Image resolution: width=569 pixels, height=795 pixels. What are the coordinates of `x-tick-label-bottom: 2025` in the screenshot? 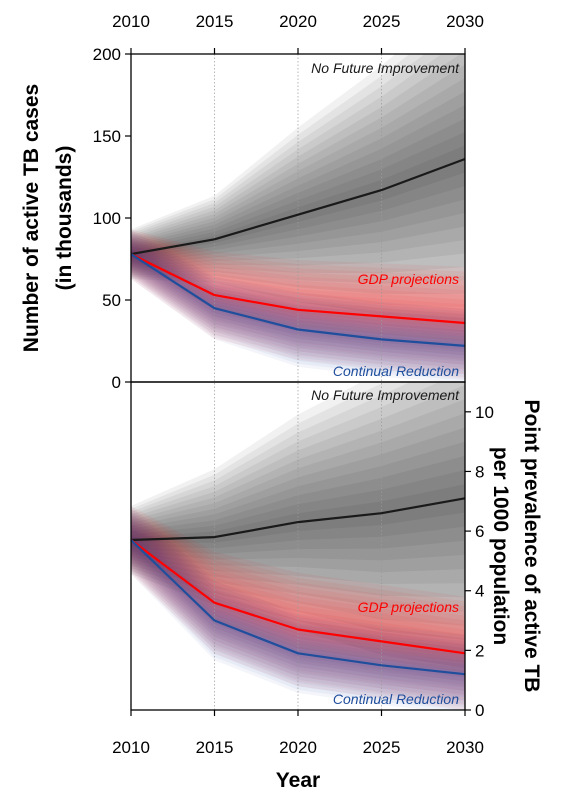 It's located at (382, 747).